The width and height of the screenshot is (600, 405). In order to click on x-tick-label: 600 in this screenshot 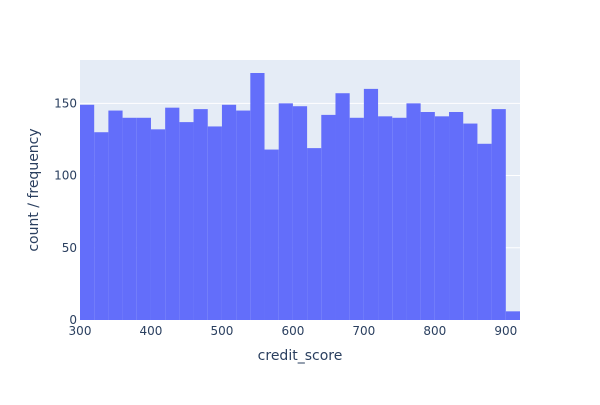, I will do `click(292, 331)`.